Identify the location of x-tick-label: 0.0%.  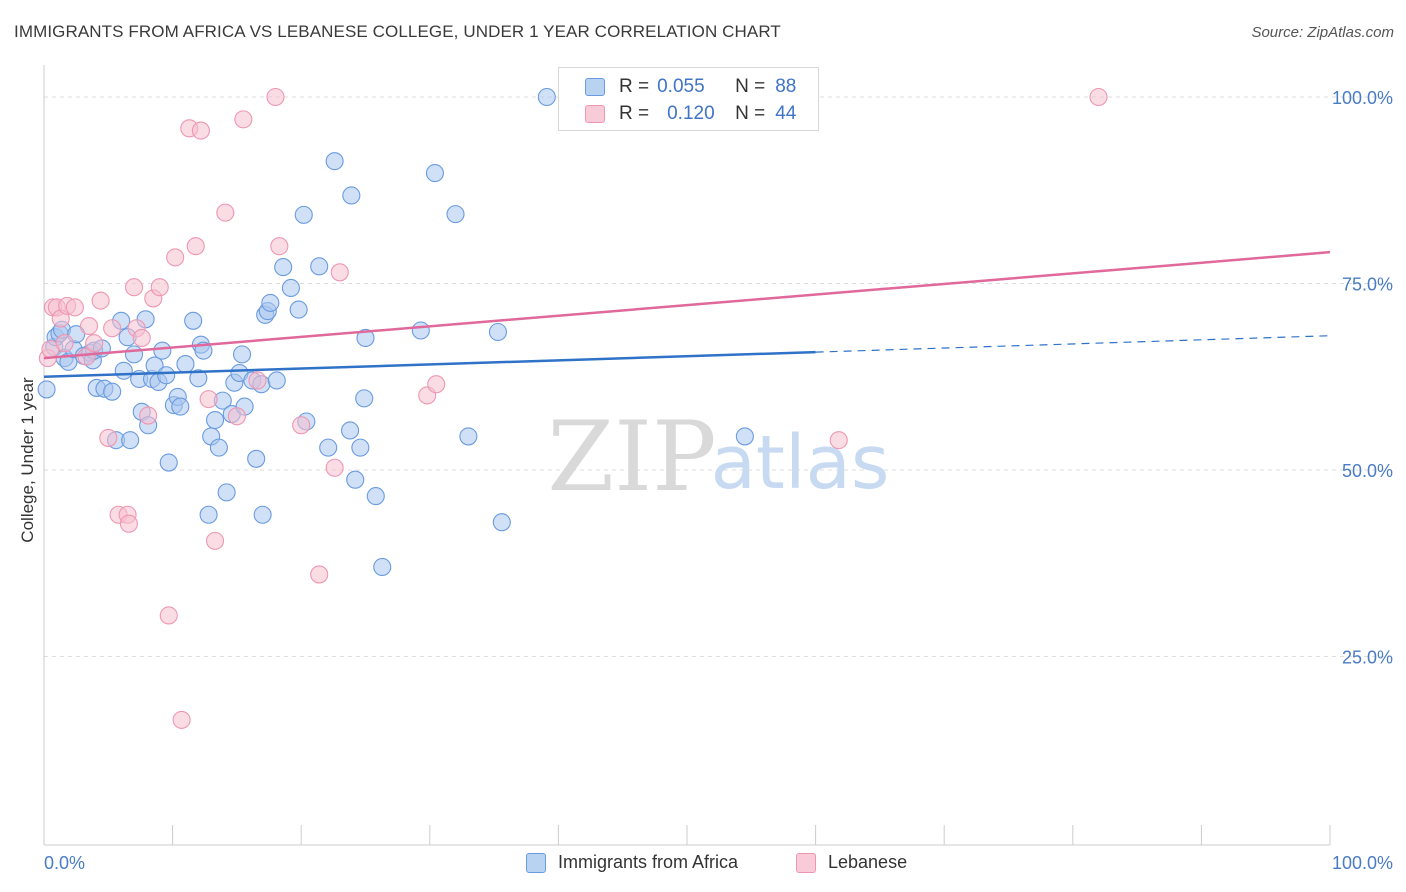
(64, 863).